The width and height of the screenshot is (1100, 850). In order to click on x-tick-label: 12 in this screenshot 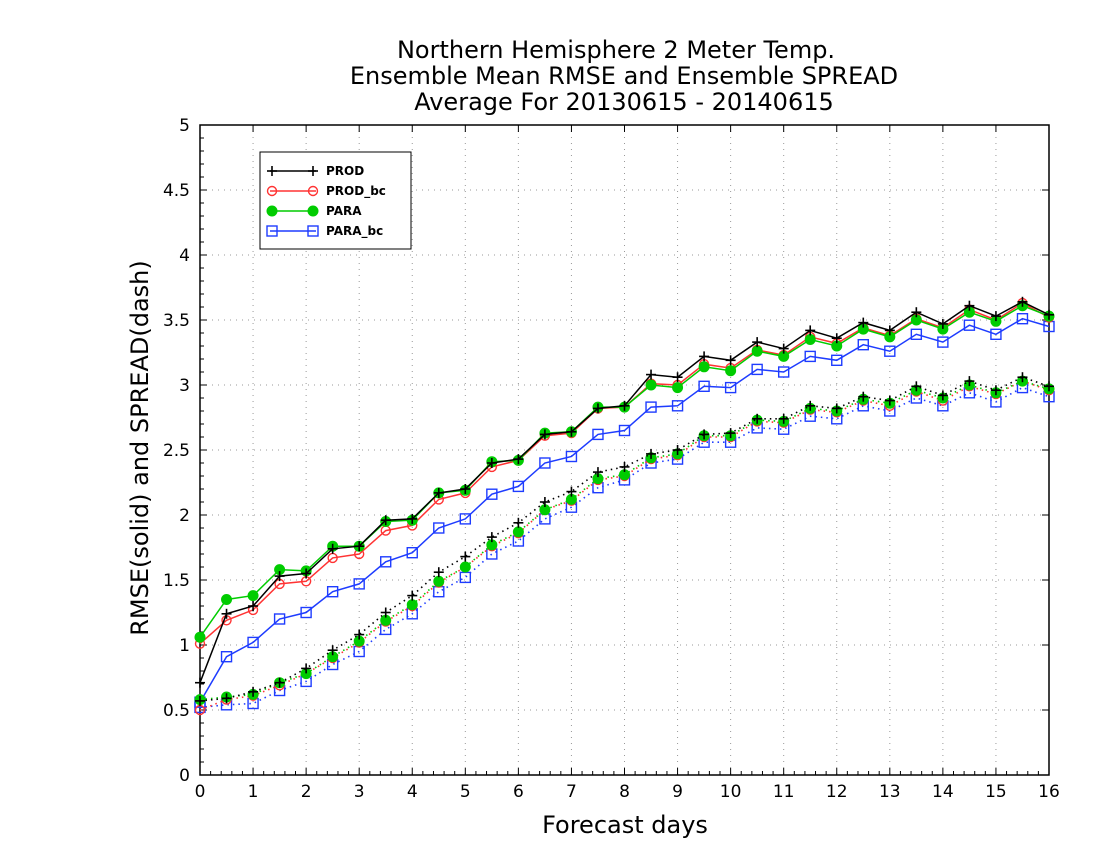, I will do `click(837, 792)`.